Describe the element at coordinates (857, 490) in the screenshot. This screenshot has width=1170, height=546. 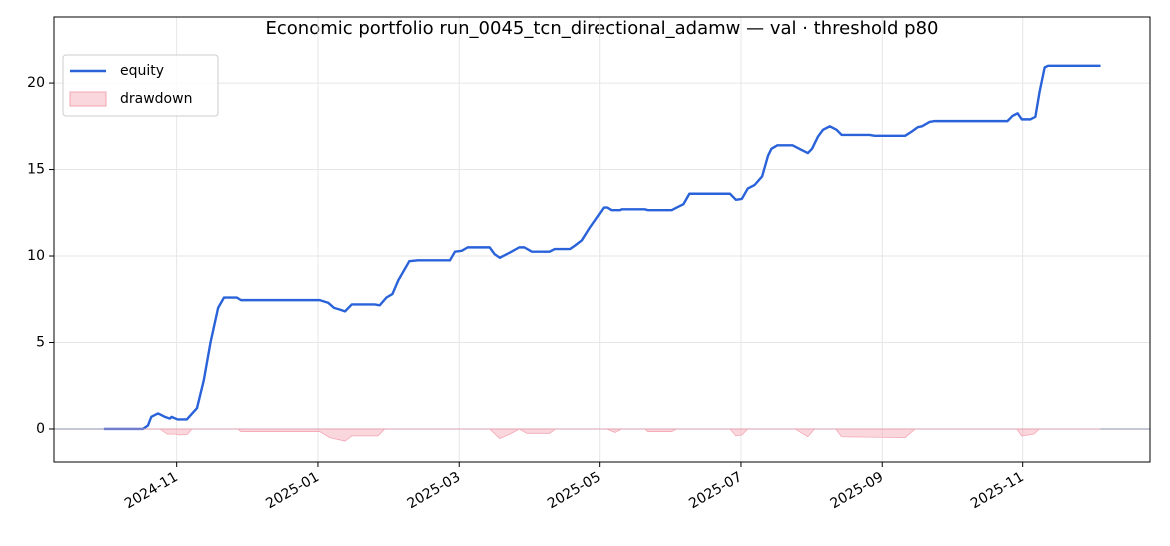
I see `x-tick-label: 2025-09` at that location.